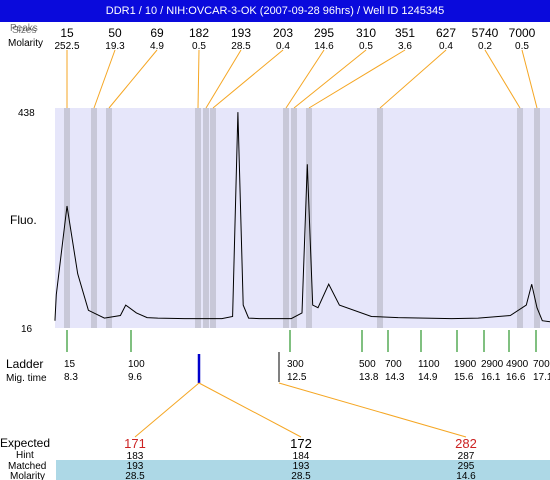  I want to click on fluo-label: Fluo., so click(23, 220).